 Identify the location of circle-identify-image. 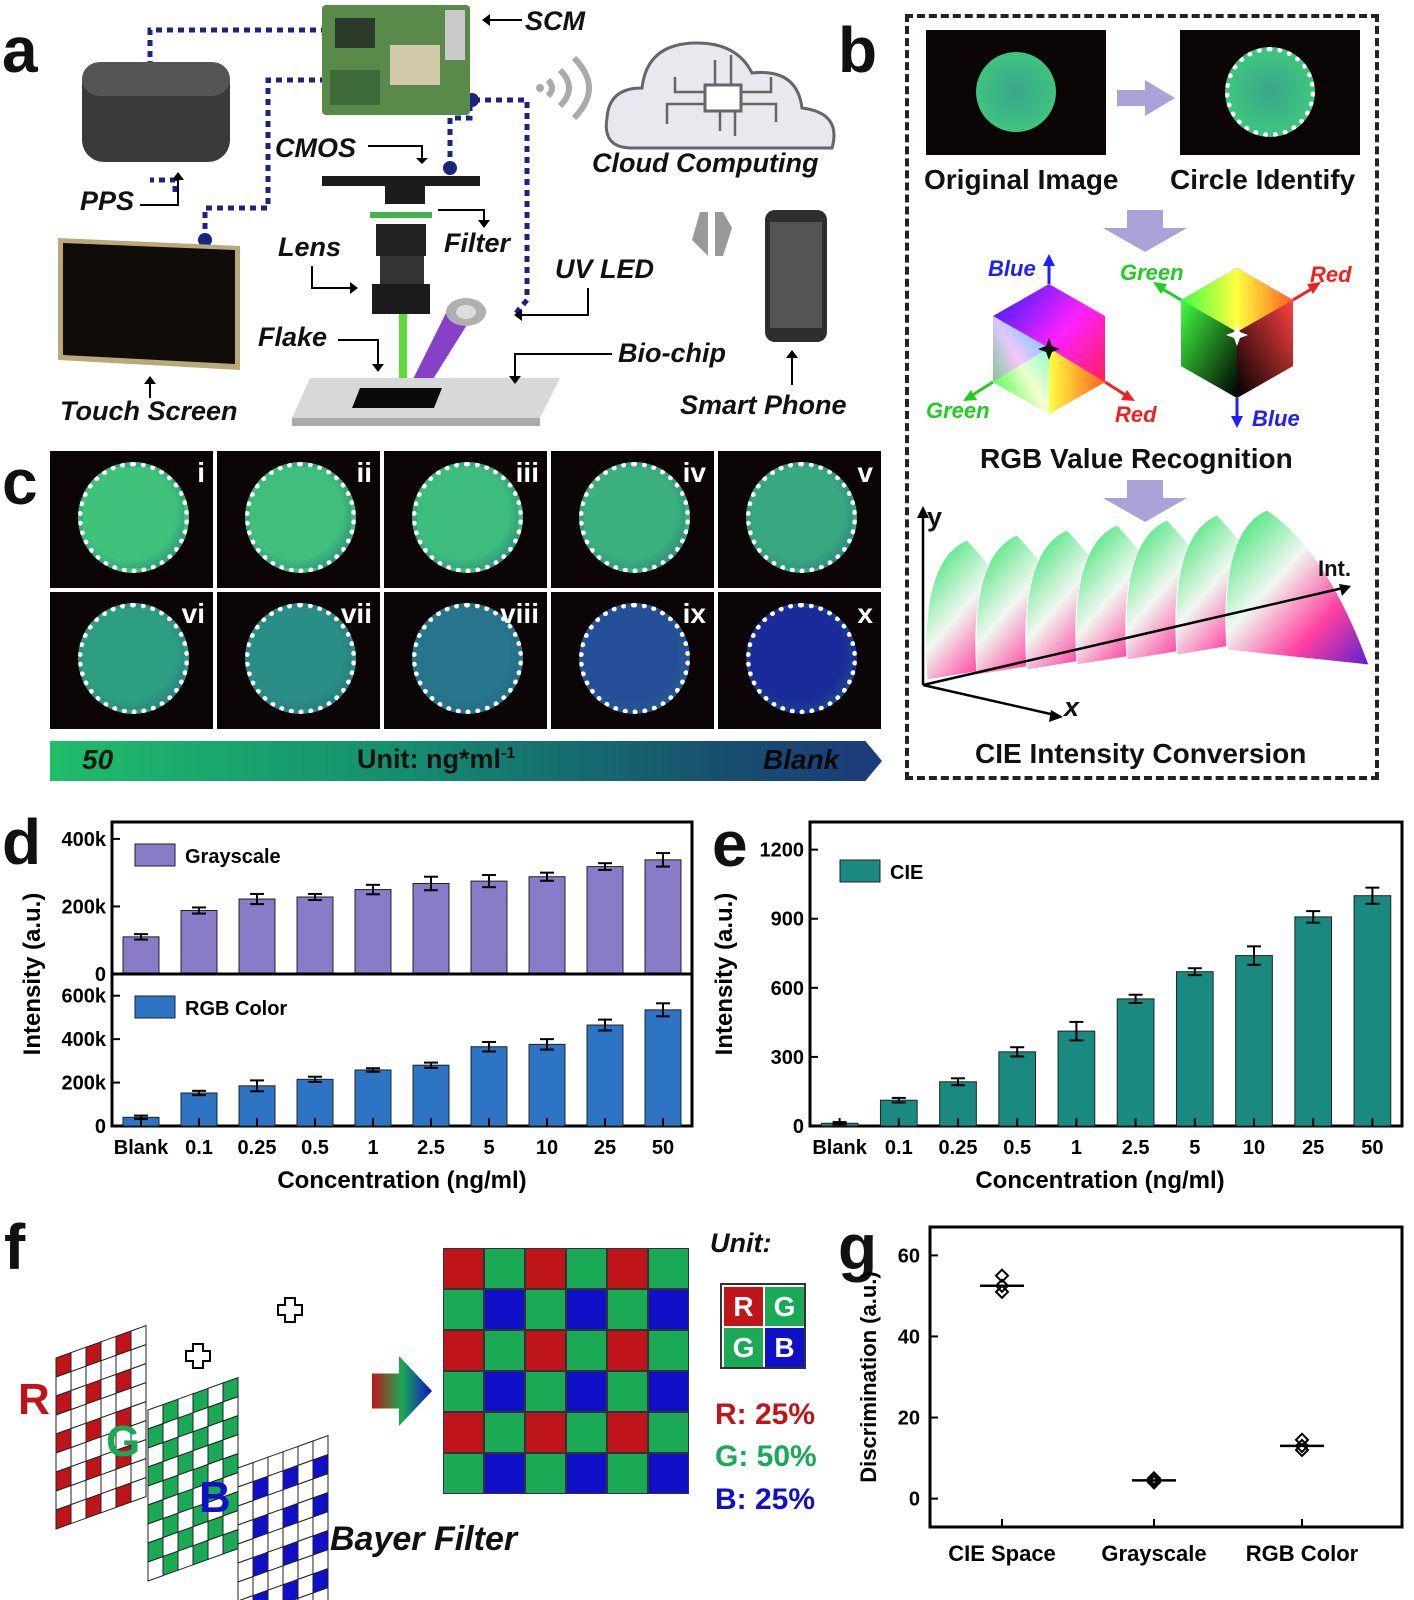
(1270, 92).